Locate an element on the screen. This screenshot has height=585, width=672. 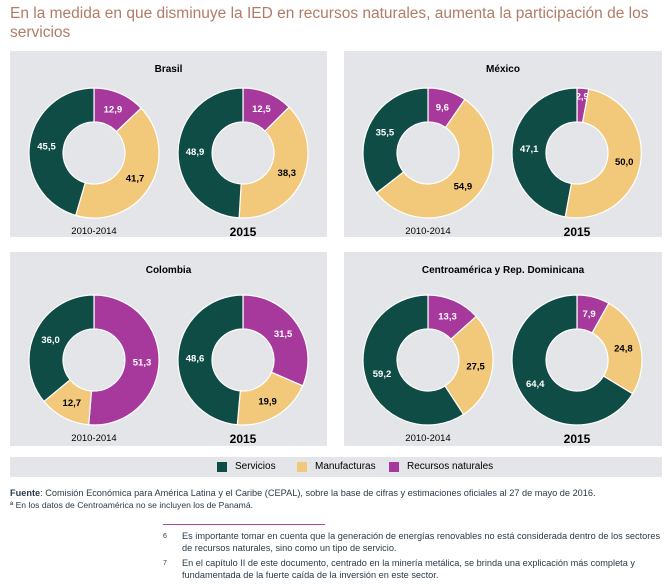
slice-label-manufacturas-0-0: 41,7 is located at coordinates (135, 179).